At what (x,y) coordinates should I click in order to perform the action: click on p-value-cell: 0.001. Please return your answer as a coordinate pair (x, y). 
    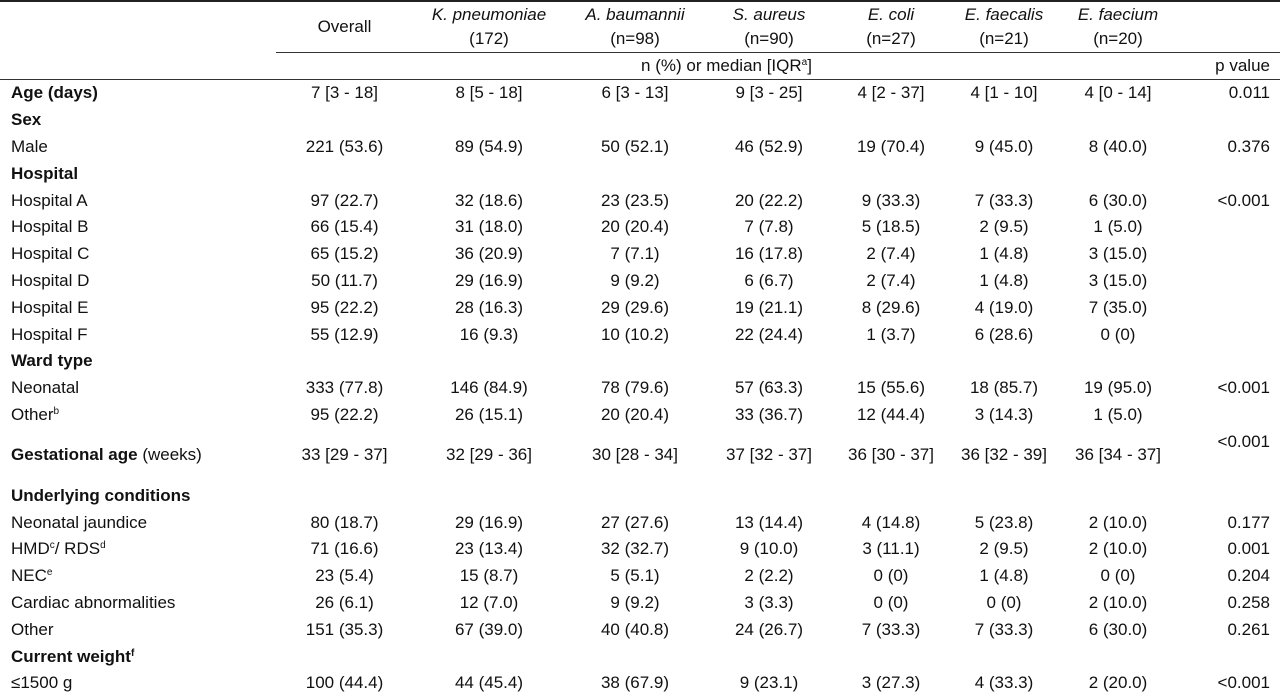
    Looking at the image, I should click on (1248, 549).